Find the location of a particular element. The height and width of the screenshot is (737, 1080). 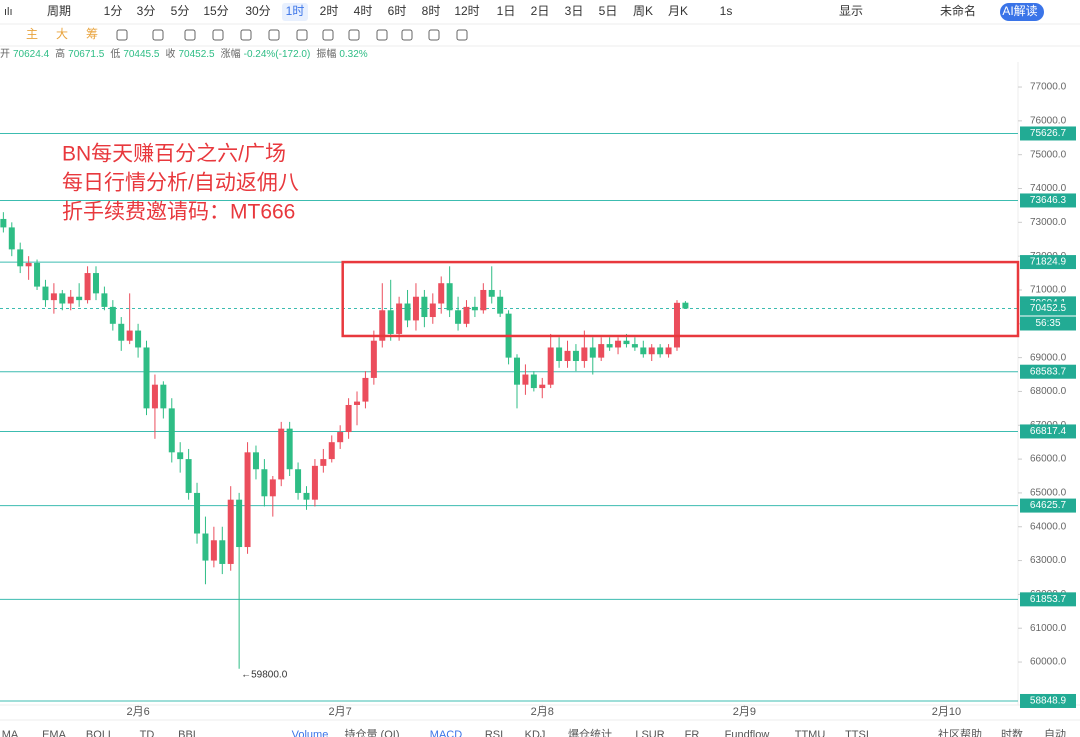

period-button: 5分 is located at coordinates (180, 11).